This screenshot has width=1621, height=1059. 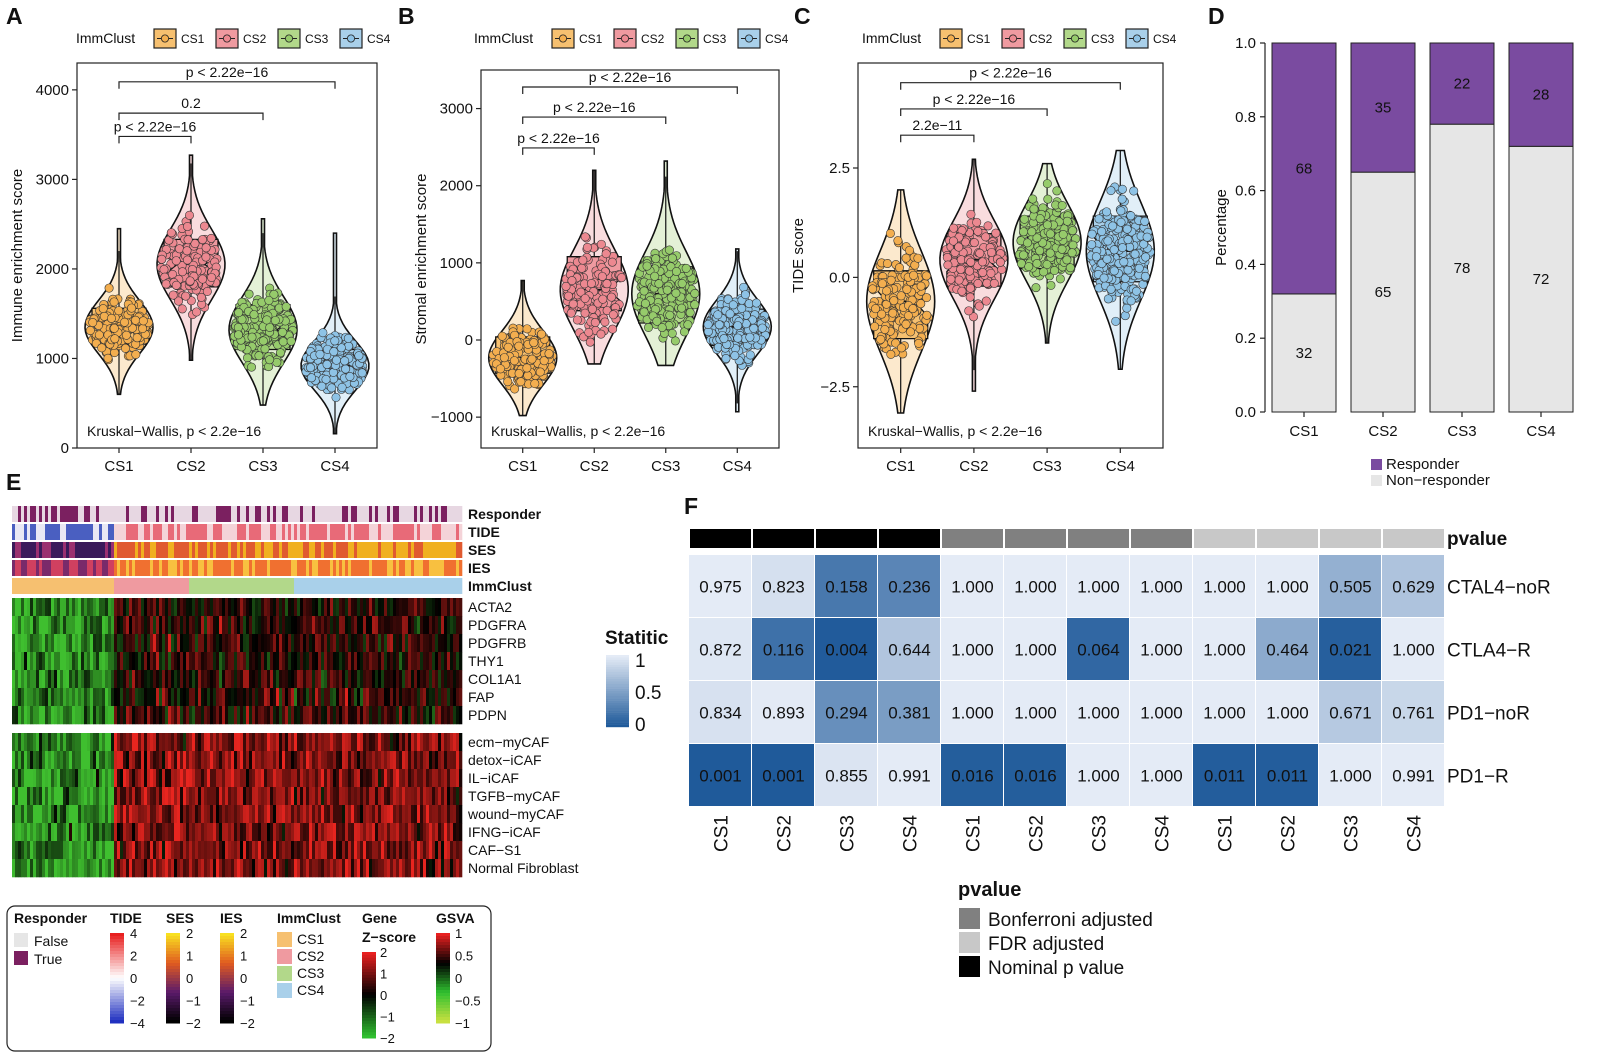 I want to click on y-tick-label: 2000, so click(x=456, y=186).